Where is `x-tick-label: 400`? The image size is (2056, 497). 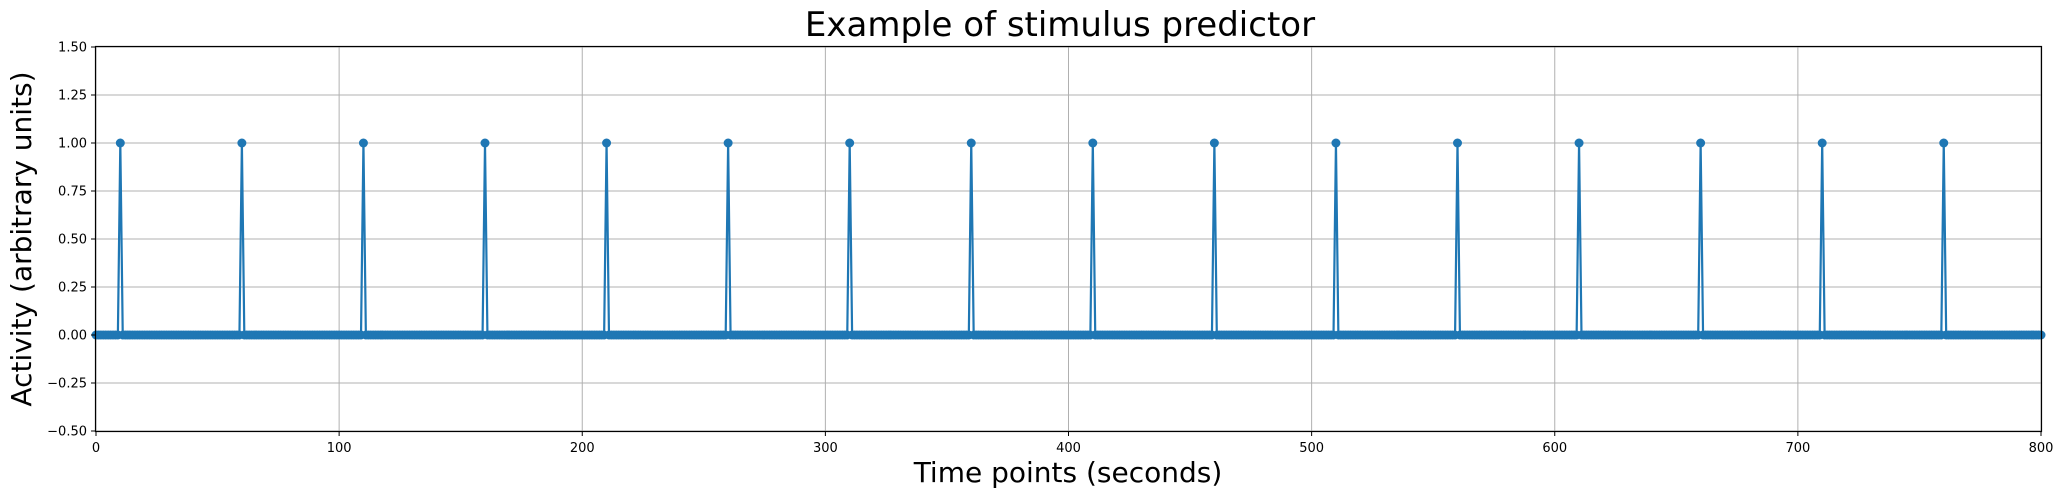 x-tick-label: 400 is located at coordinates (1068, 448).